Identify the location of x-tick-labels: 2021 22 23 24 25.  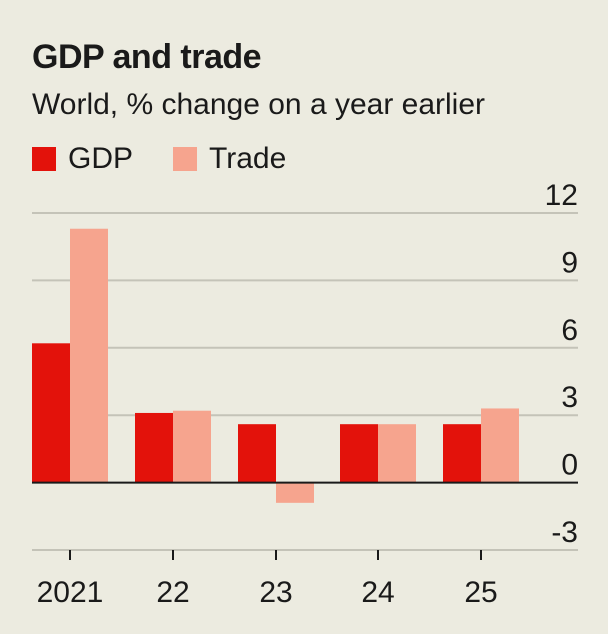
(267, 579).